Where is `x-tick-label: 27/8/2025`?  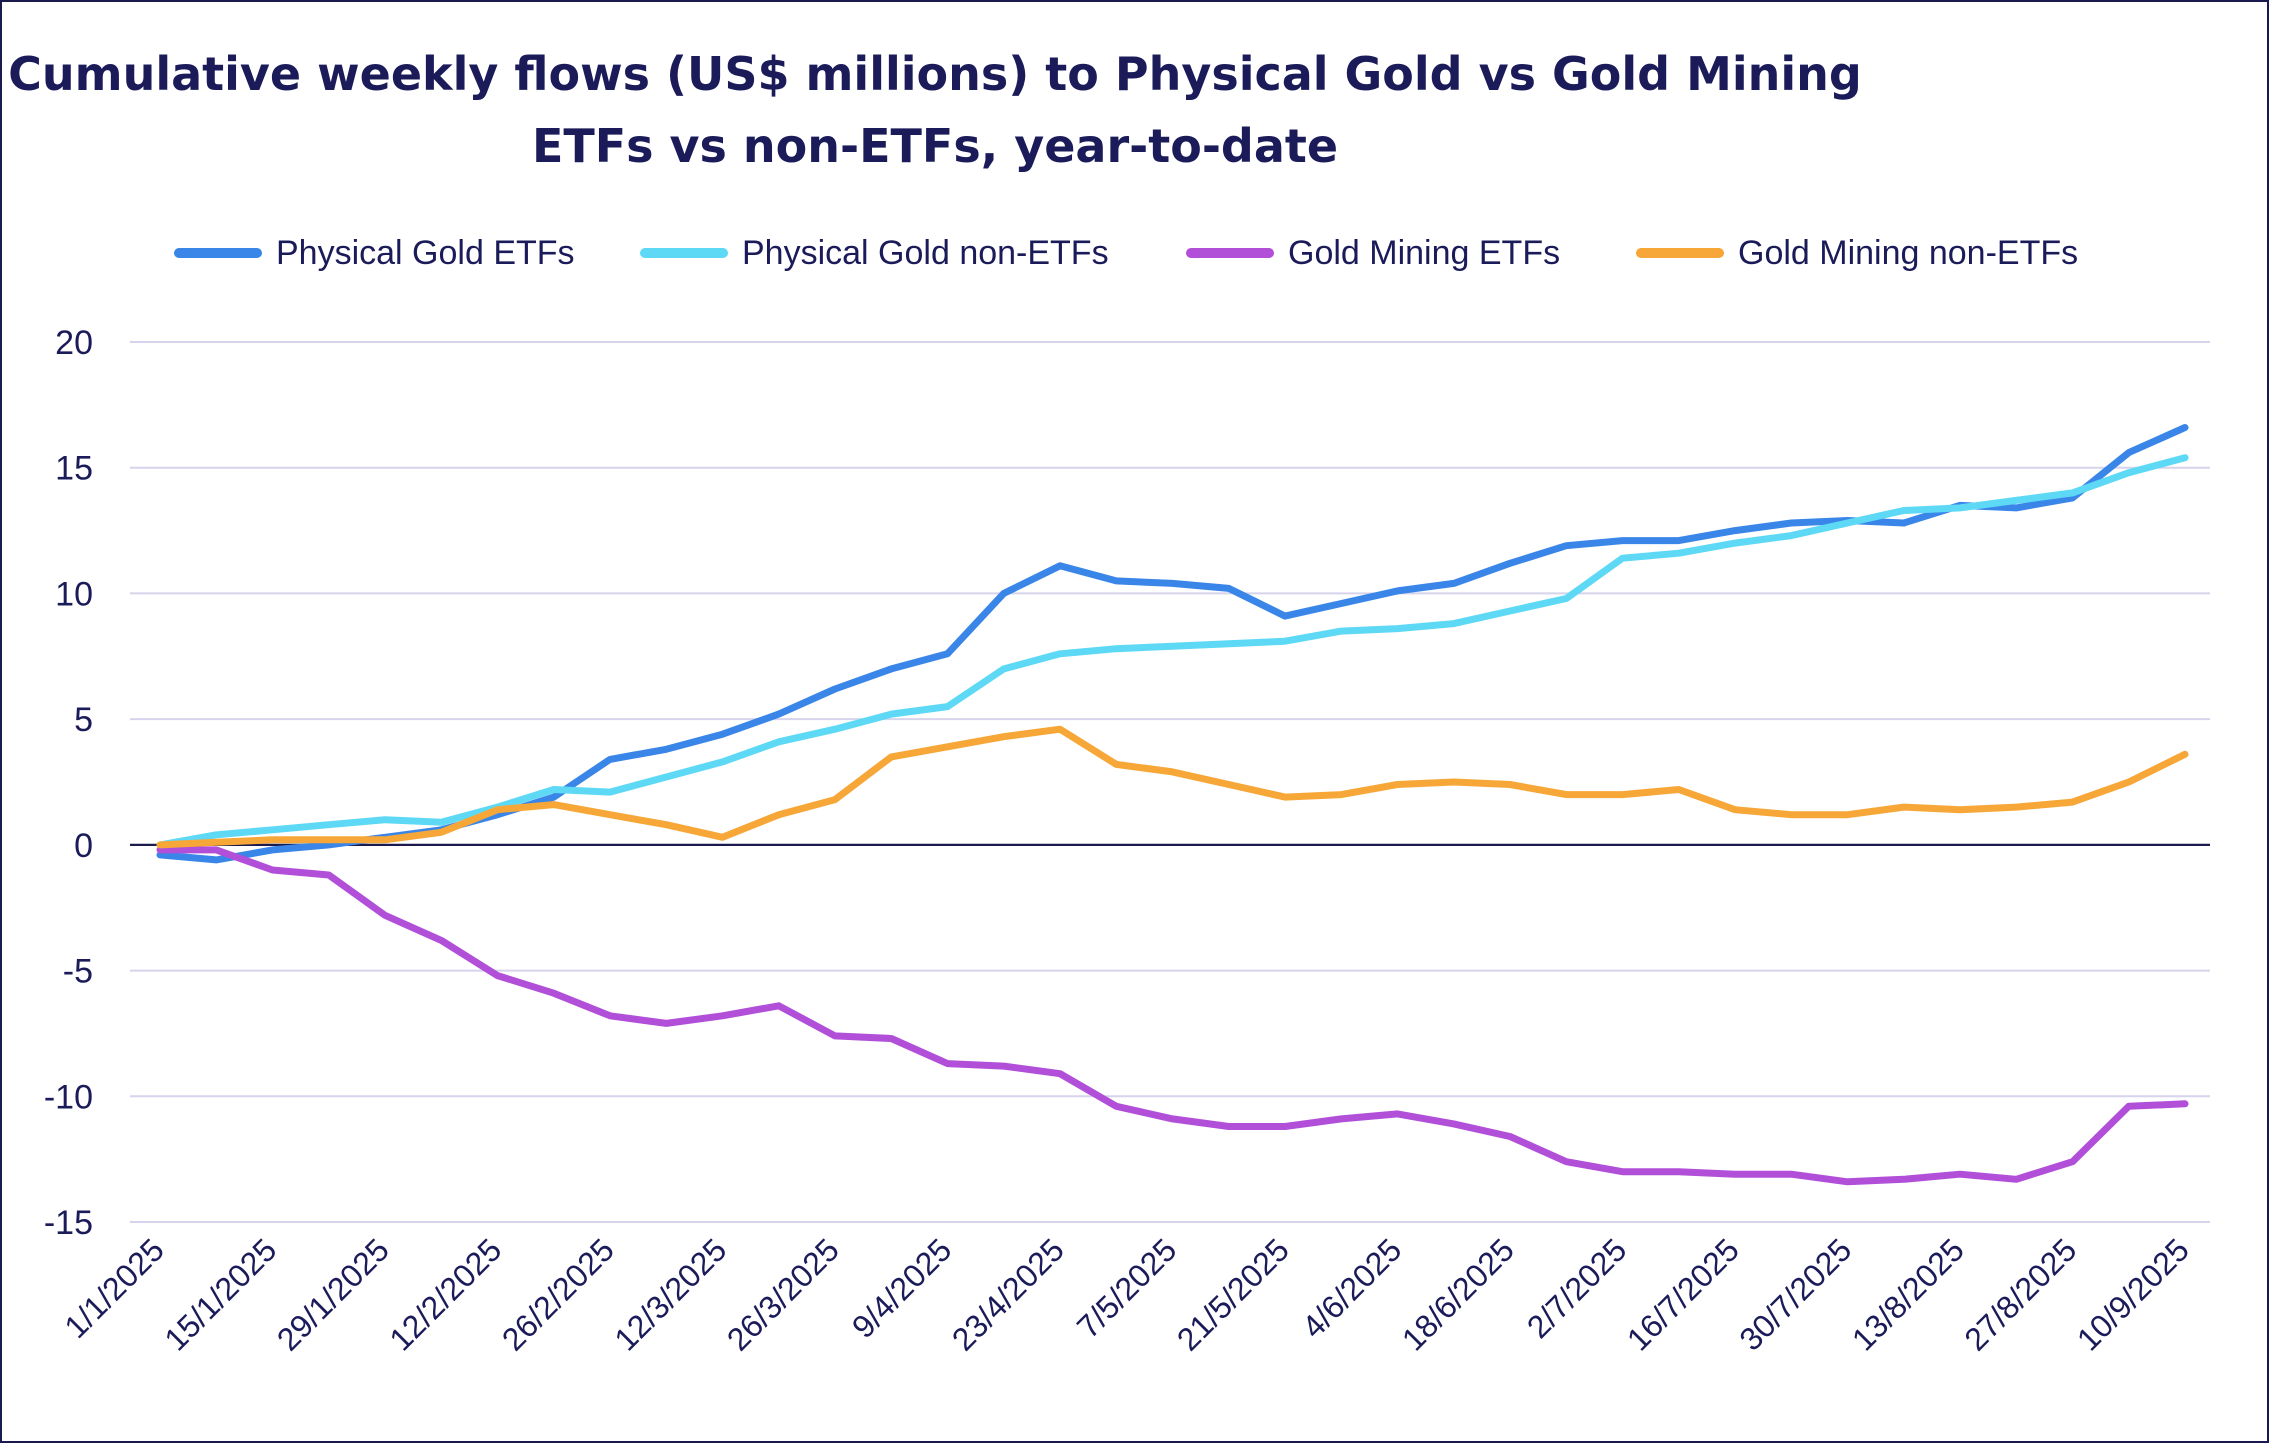
x-tick-label: 27/8/2025 is located at coordinates (2020, 1294).